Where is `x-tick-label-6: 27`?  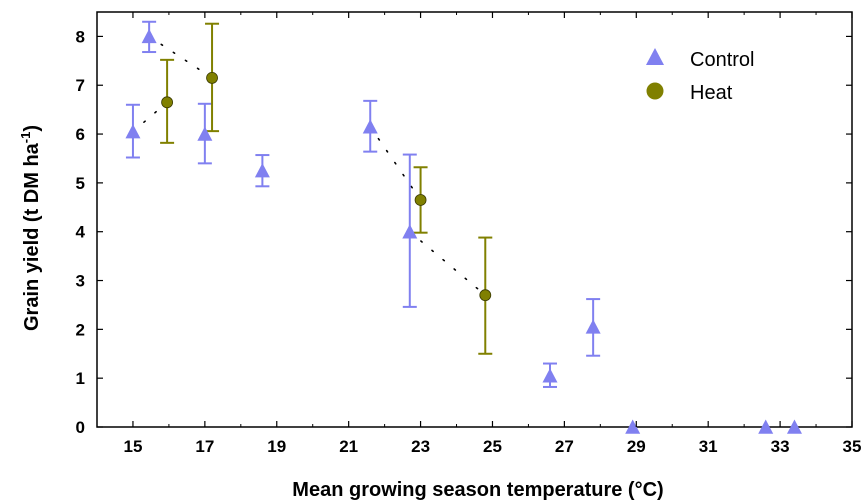
x-tick-label-6: 27 is located at coordinates (564, 446).